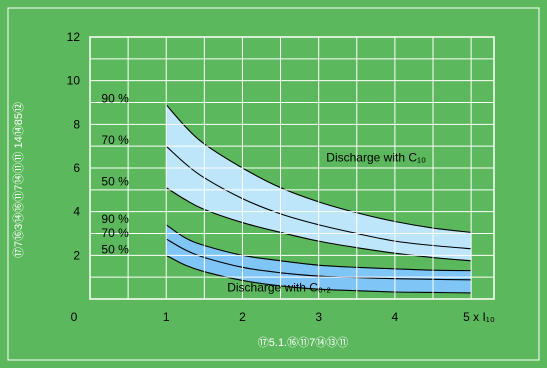 The image size is (547, 368). What do you see at coordinates (479, 317) in the screenshot?
I see `x-tick-label-6: 5 x I₁₀` at bounding box center [479, 317].